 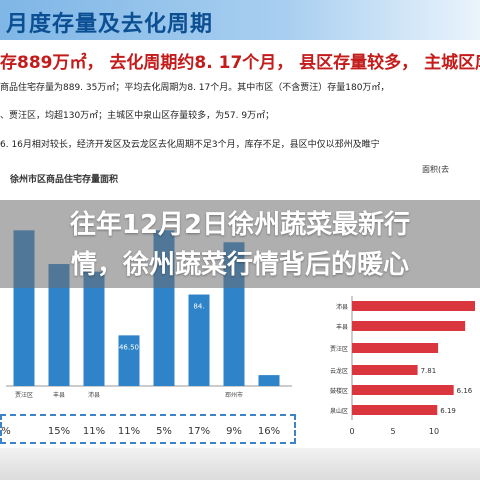 What do you see at coordinates (351, 431) in the screenshot?
I see `right-x-tick-label: 0` at bounding box center [351, 431].